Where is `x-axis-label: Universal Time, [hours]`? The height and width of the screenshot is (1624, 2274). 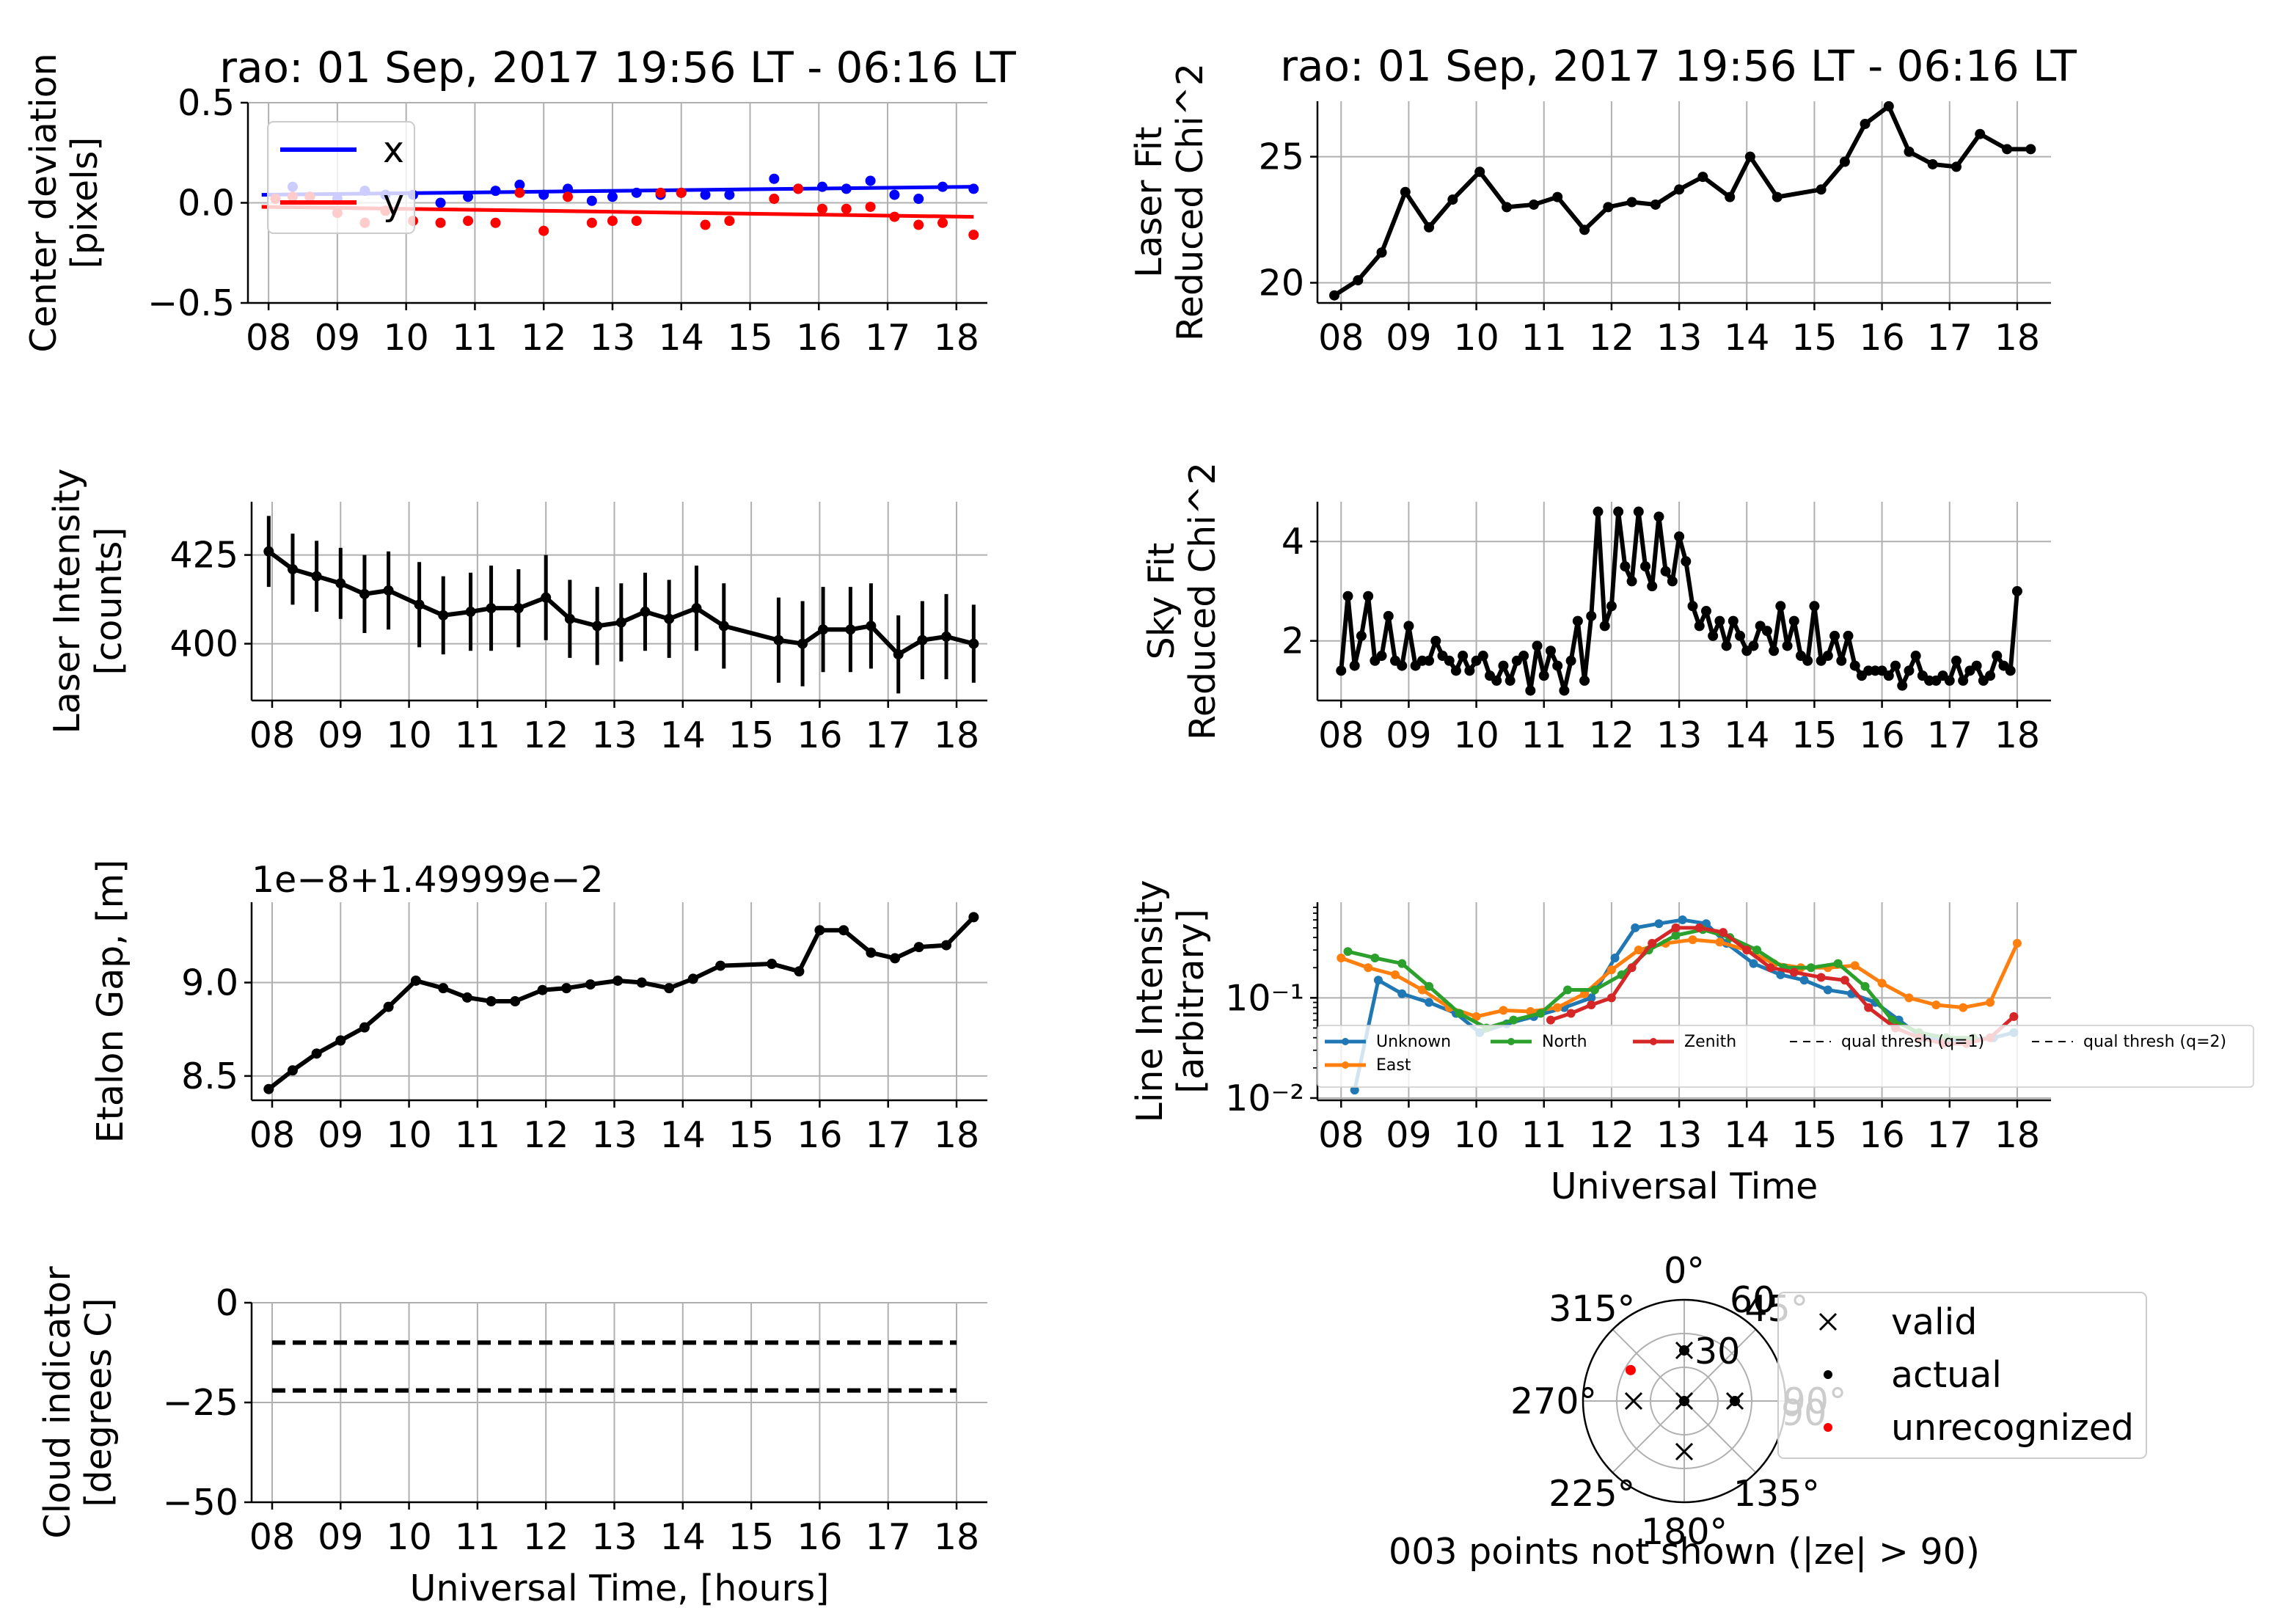 x-axis-label: Universal Time, [hours] is located at coordinates (620, 1588).